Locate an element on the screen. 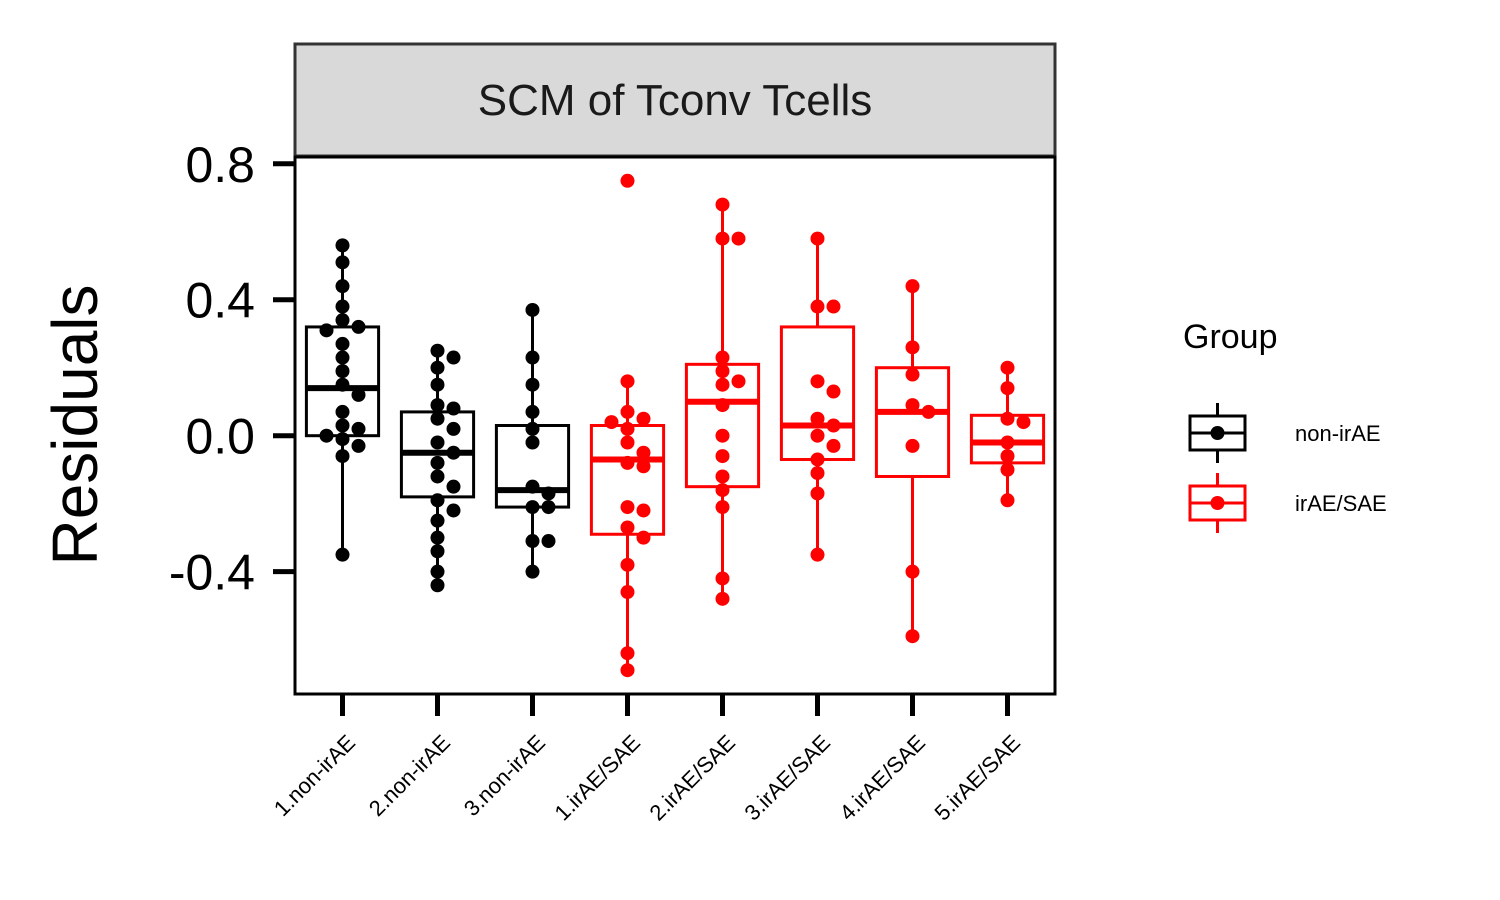  y-axis: -0.4 0.0 0.4 0.8 is located at coordinates (232, 369).